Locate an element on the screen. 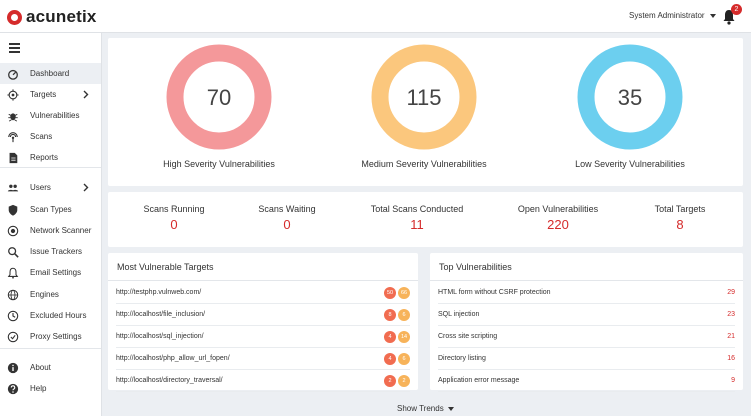  sidebar-item-about: About is located at coordinates (50, 367).